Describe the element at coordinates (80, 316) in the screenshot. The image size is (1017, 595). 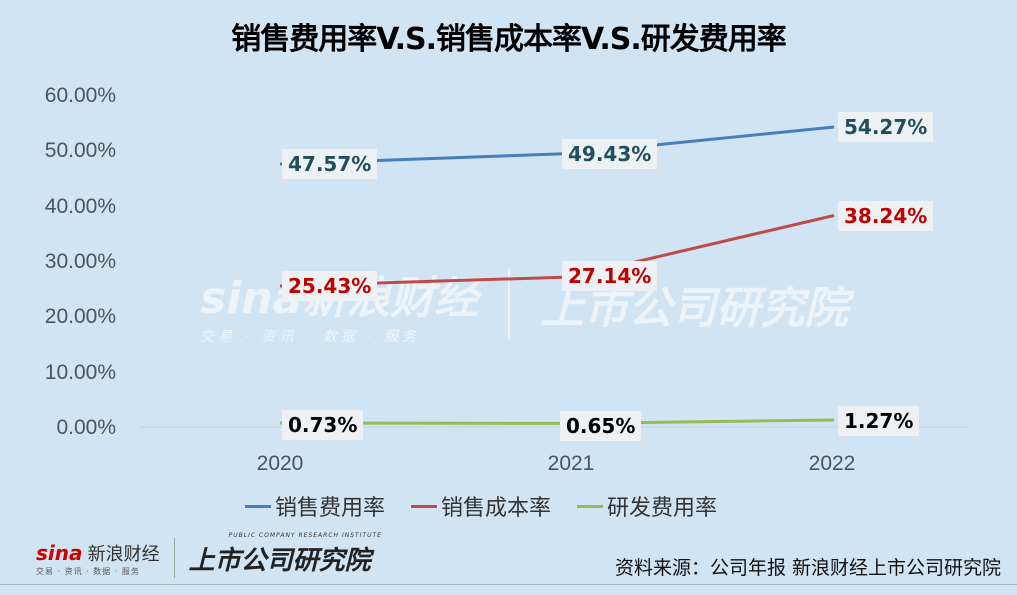
I see `y-tick-label: 20.00%` at that location.